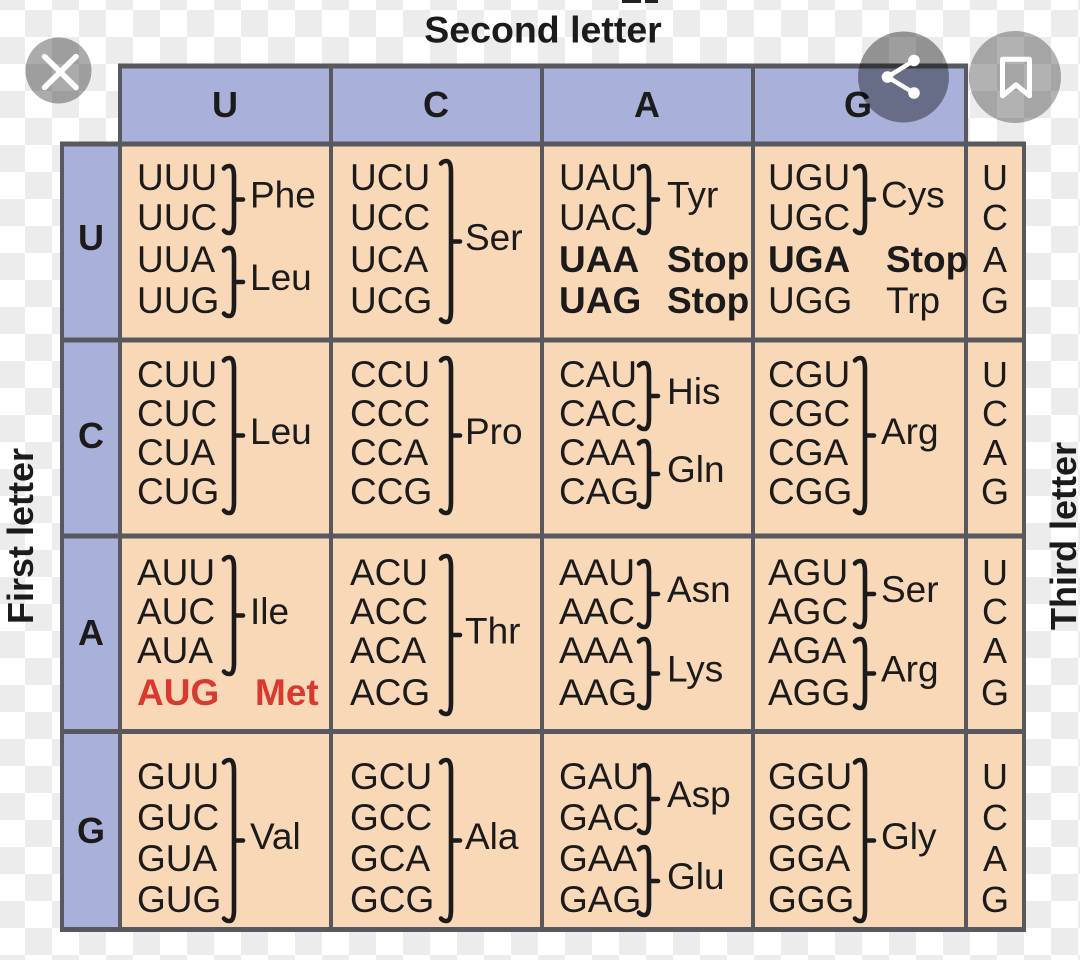 The image size is (1080, 960). I want to click on svg-text: UAA, so click(599, 259).